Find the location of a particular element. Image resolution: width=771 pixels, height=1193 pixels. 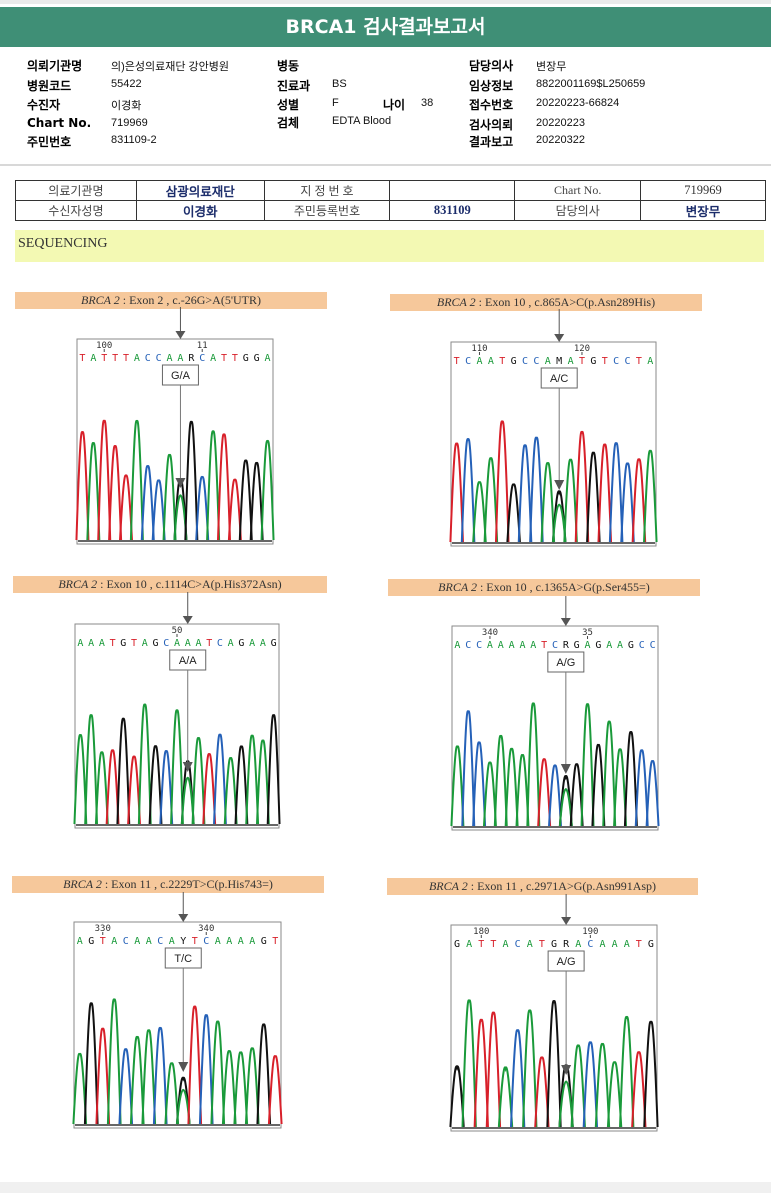

tick-label: 110 is located at coordinates (479, 349).